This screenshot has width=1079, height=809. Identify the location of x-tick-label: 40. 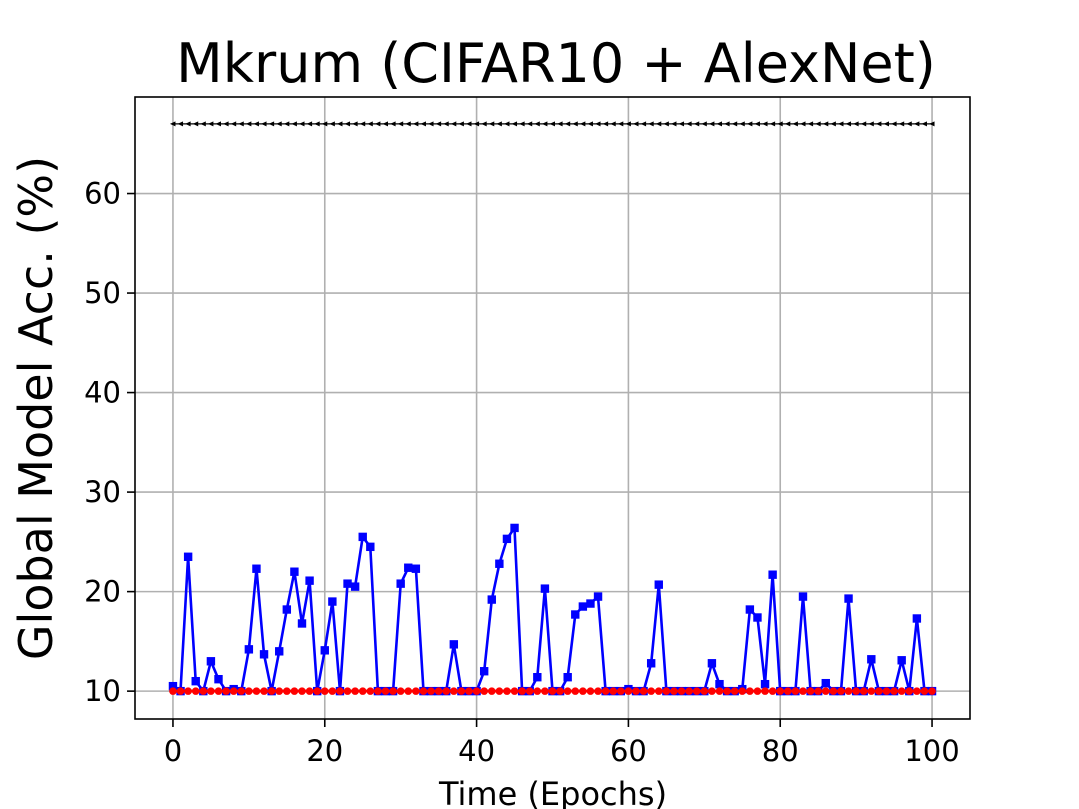
(476, 751).